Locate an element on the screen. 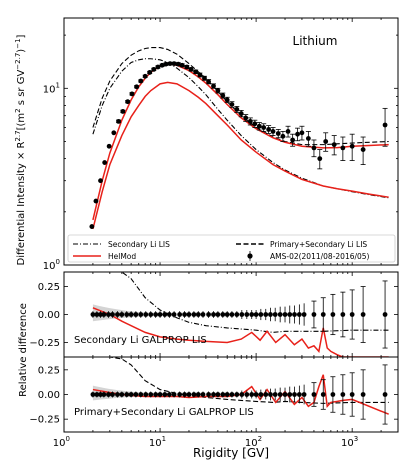  primary-secondary-panel-annotation: Primary+Secondary Li GALPROP LIS is located at coordinates (164, 412).